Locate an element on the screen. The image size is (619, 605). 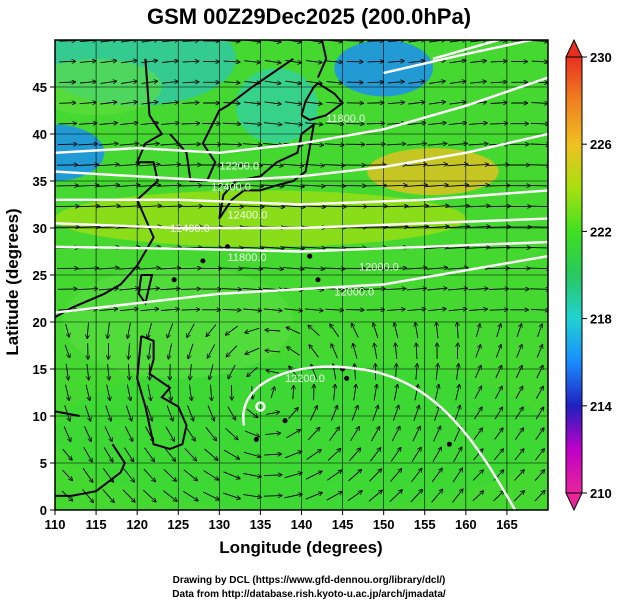
y-tick-label: 35 is located at coordinates (40, 181).